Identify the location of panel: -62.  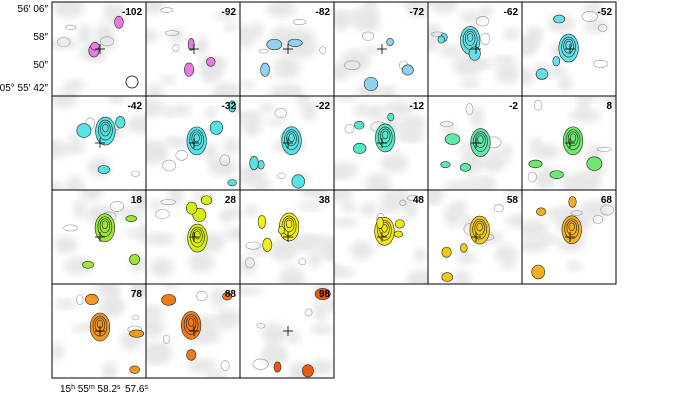
(475, 49).